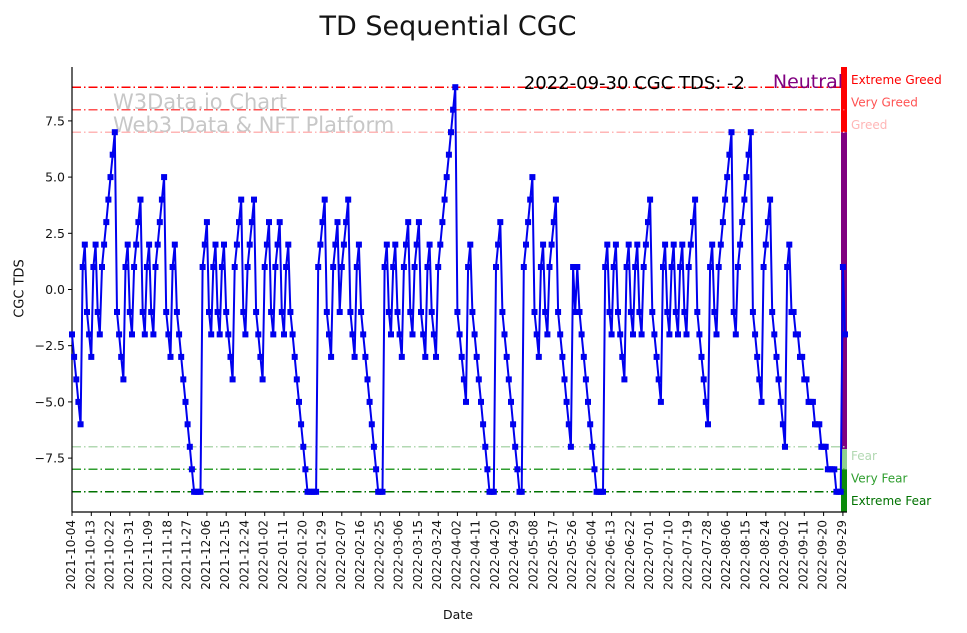 The width and height of the screenshot is (967, 633). I want to click on y-tick-label: −5.0, so click(50, 401).